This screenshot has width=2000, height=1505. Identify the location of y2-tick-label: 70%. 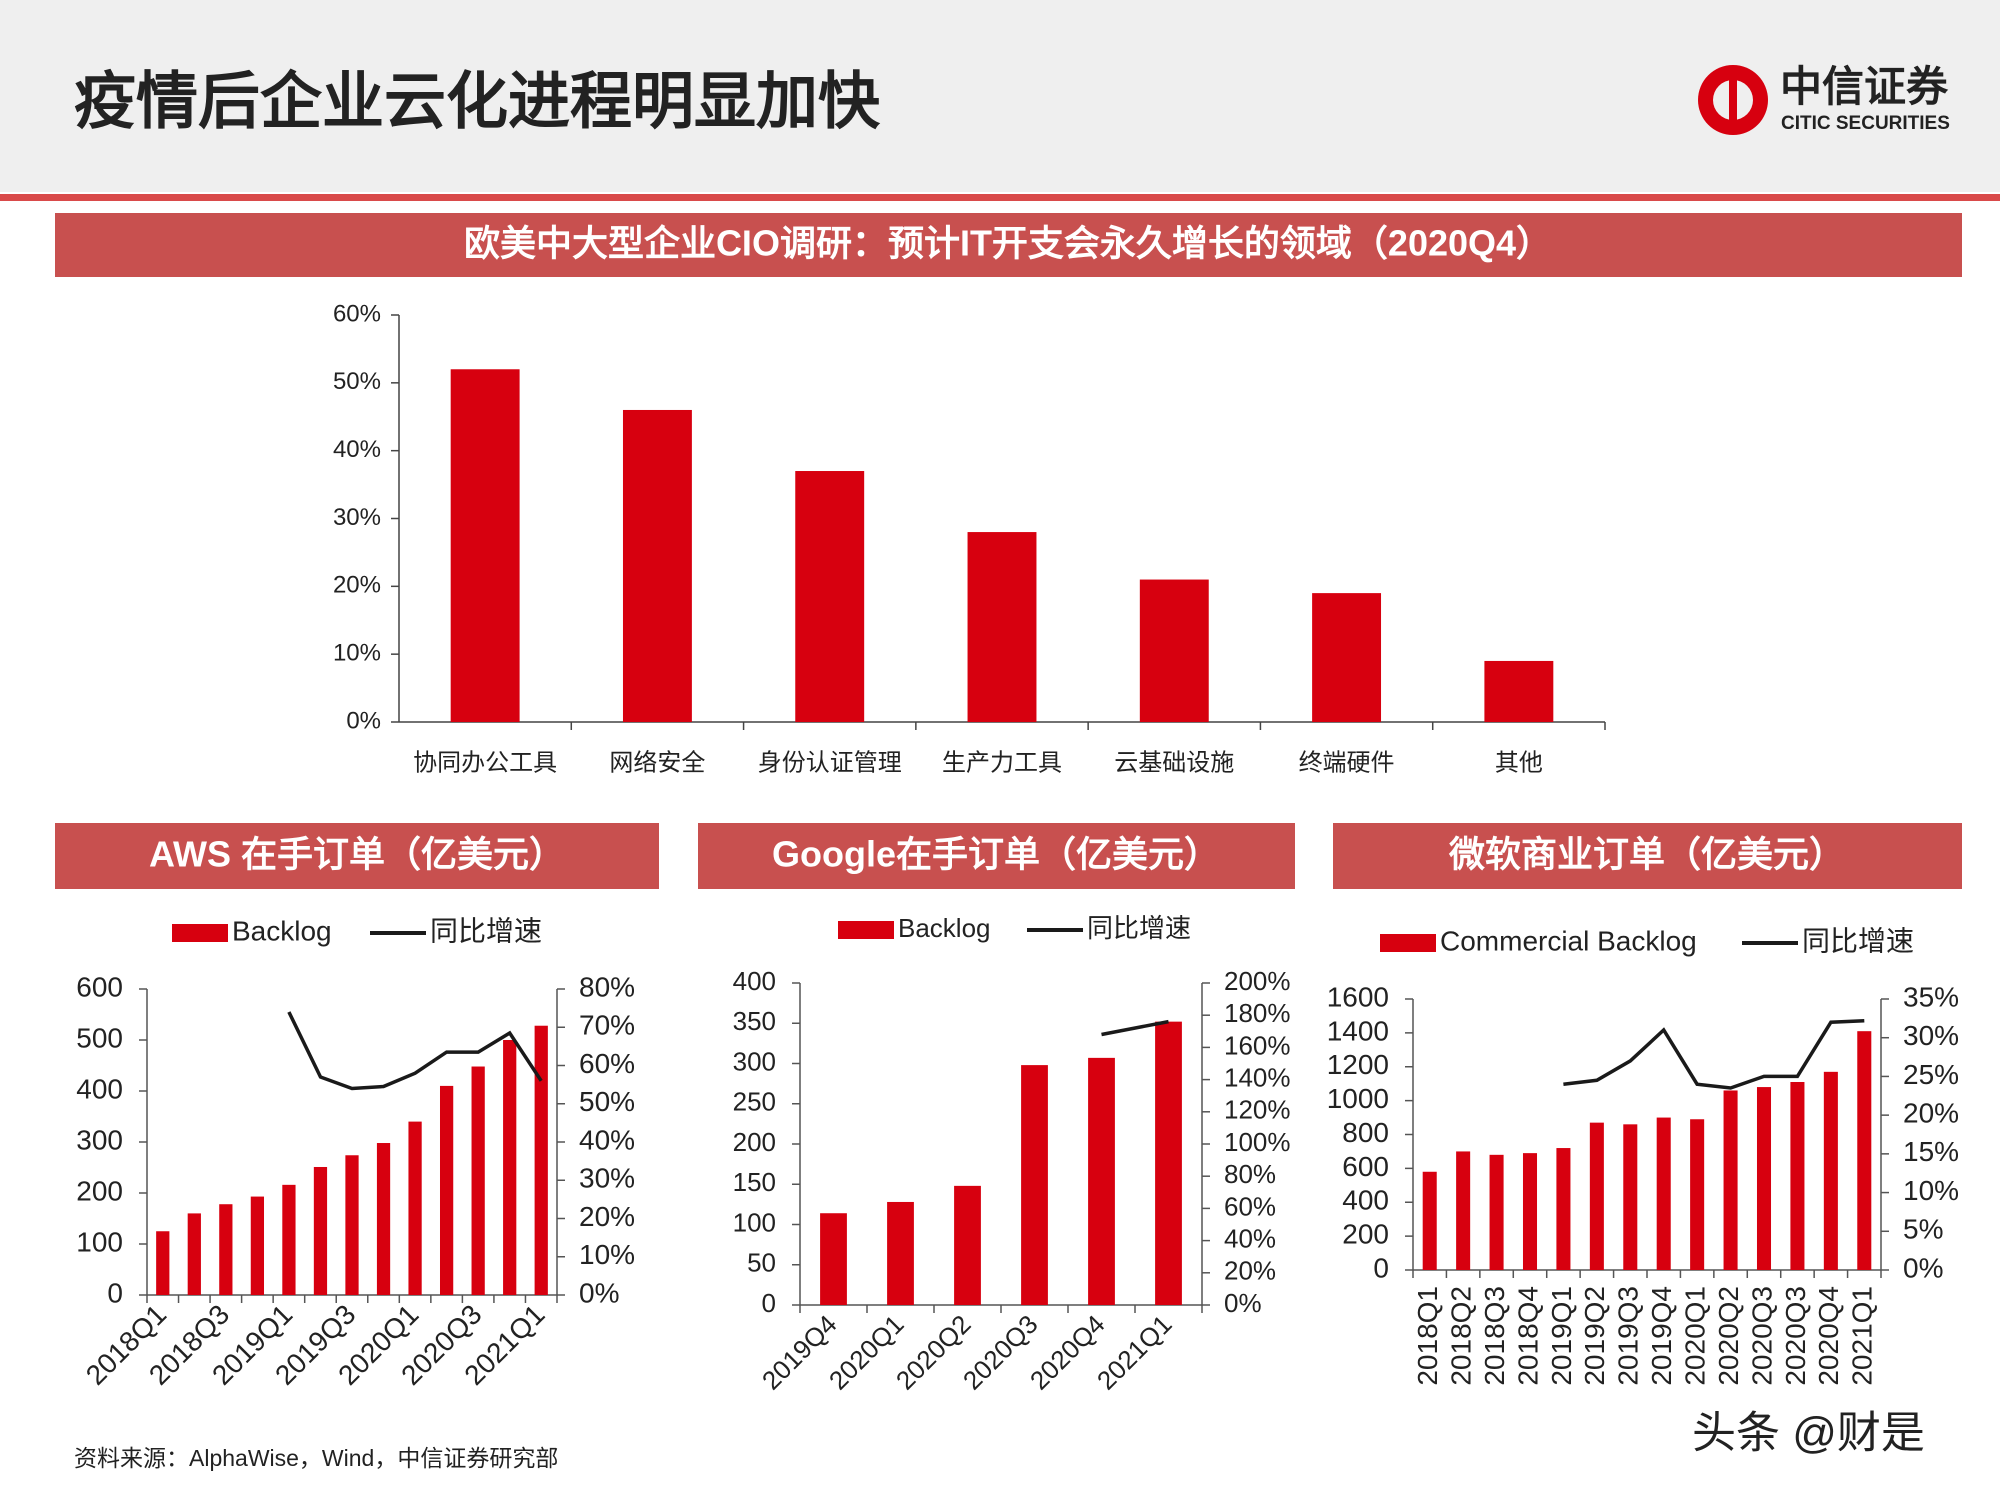
(607, 1025).